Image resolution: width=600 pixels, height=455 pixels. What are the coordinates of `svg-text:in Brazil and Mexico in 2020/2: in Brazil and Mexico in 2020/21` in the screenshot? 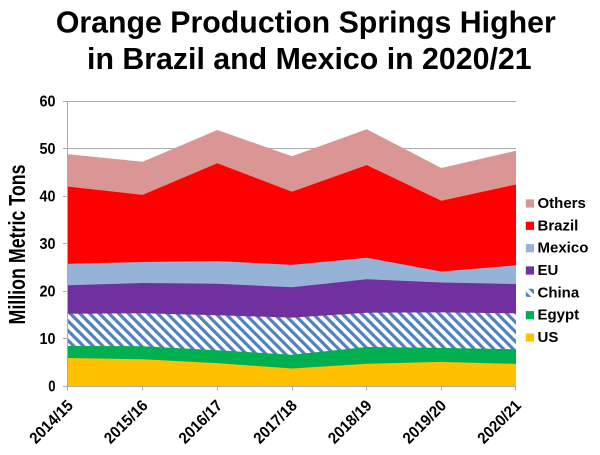 It's located at (309, 59).